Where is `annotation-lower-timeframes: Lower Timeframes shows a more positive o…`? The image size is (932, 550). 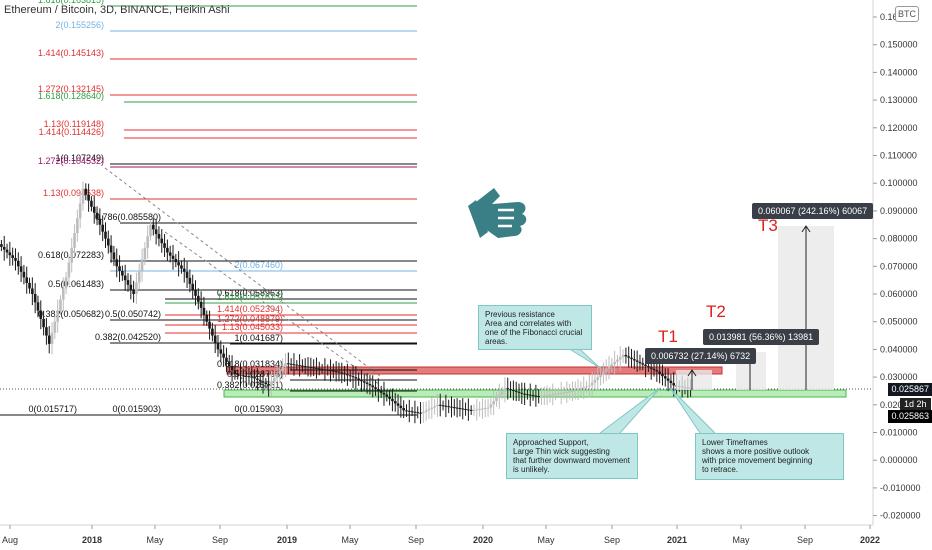 annotation-lower-timeframes: Lower Timeframes shows a more positive o… is located at coordinates (769, 456).